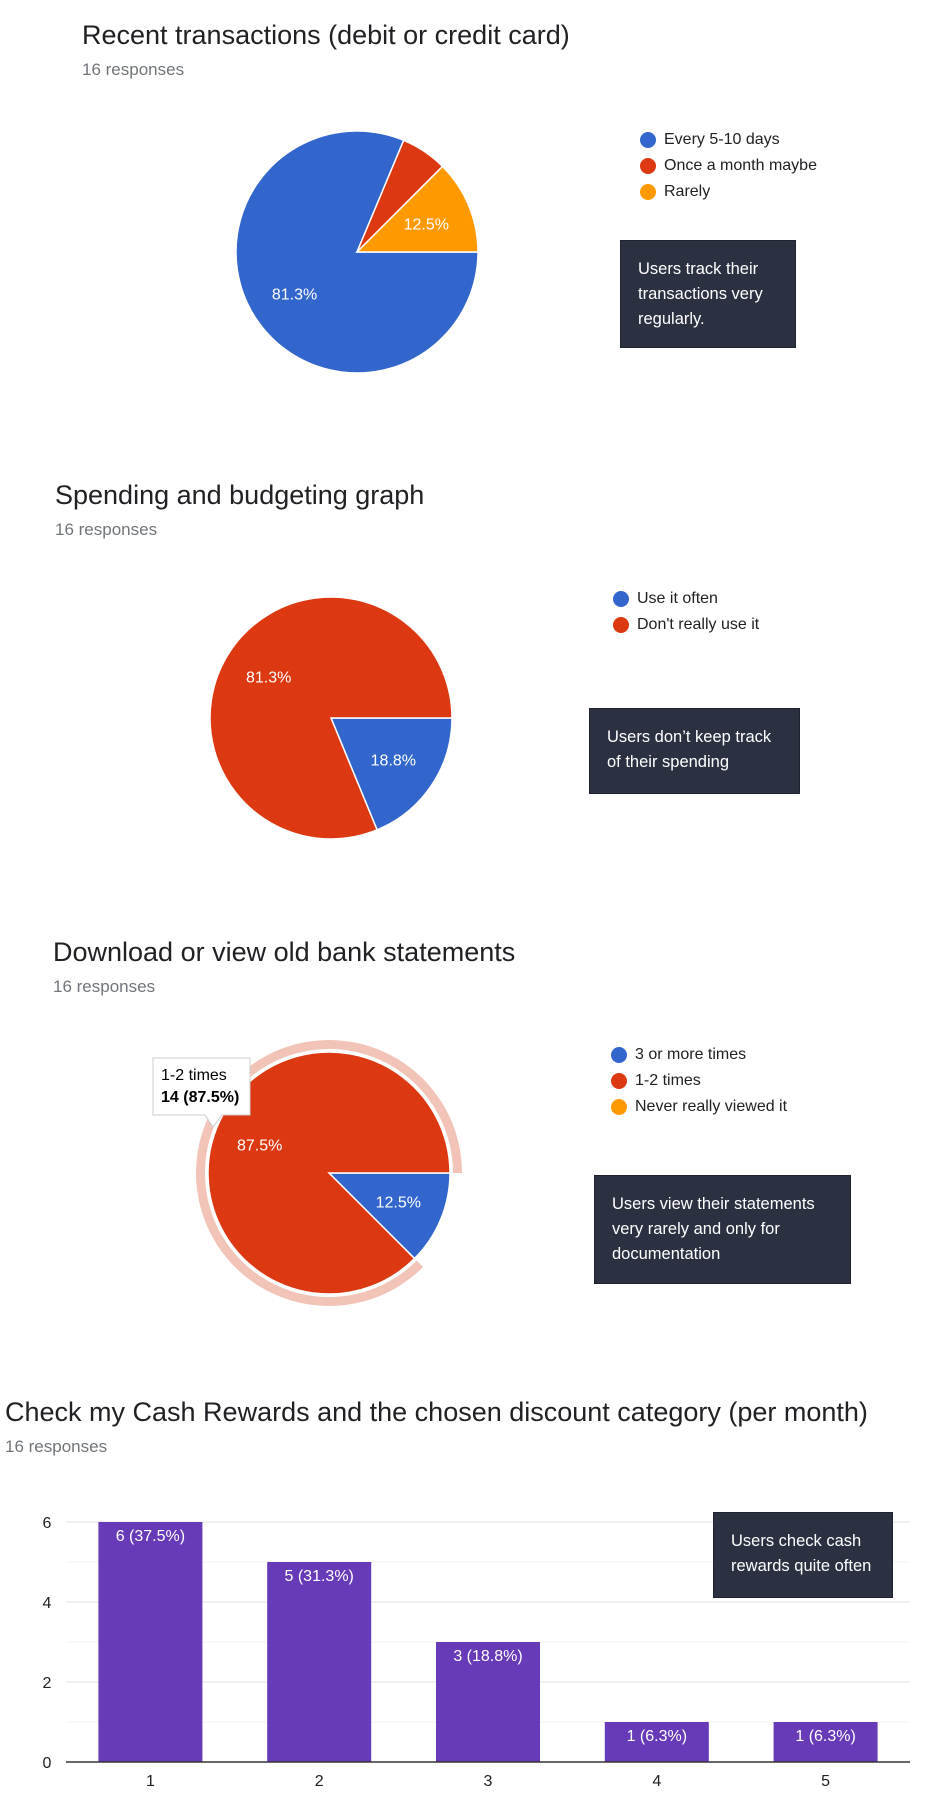 The width and height of the screenshot is (926, 1820). What do you see at coordinates (47, 1763) in the screenshot?
I see `y-tick-label: 0` at bounding box center [47, 1763].